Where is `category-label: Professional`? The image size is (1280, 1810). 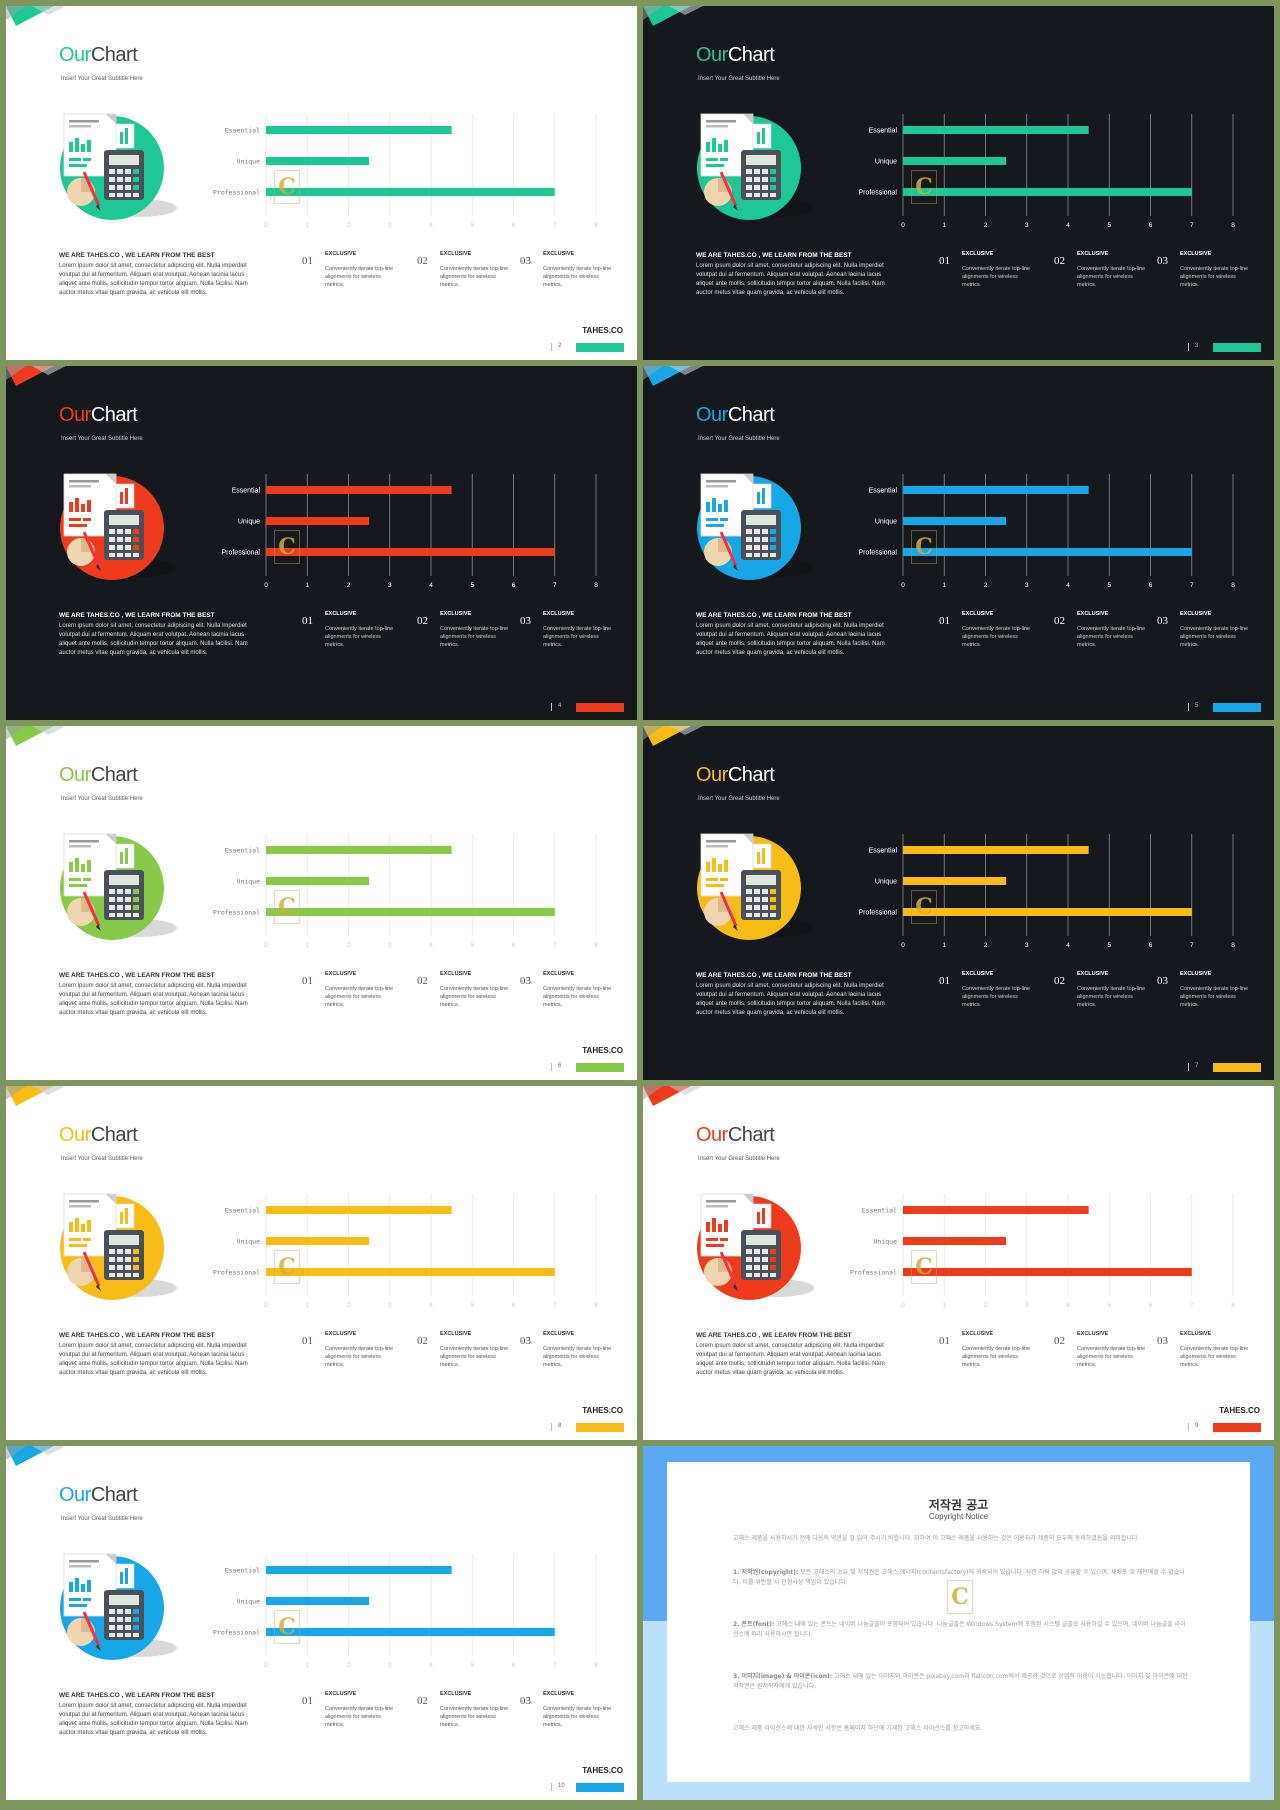
category-label: Professional is located at coordinates (877, 553).